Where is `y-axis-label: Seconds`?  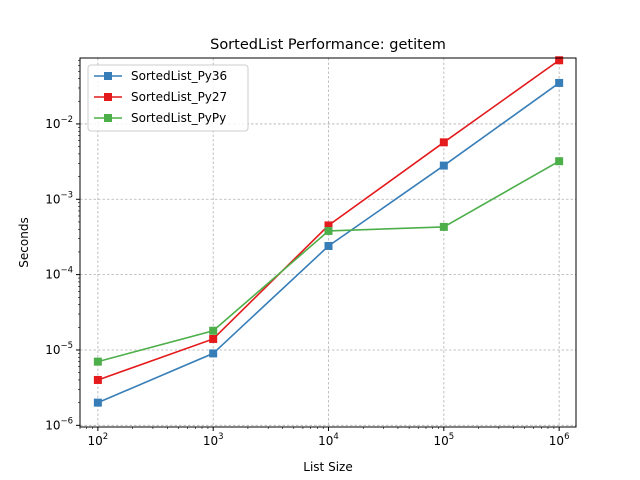 y-axis-label: Seconds is located at coordinates (24, 242).